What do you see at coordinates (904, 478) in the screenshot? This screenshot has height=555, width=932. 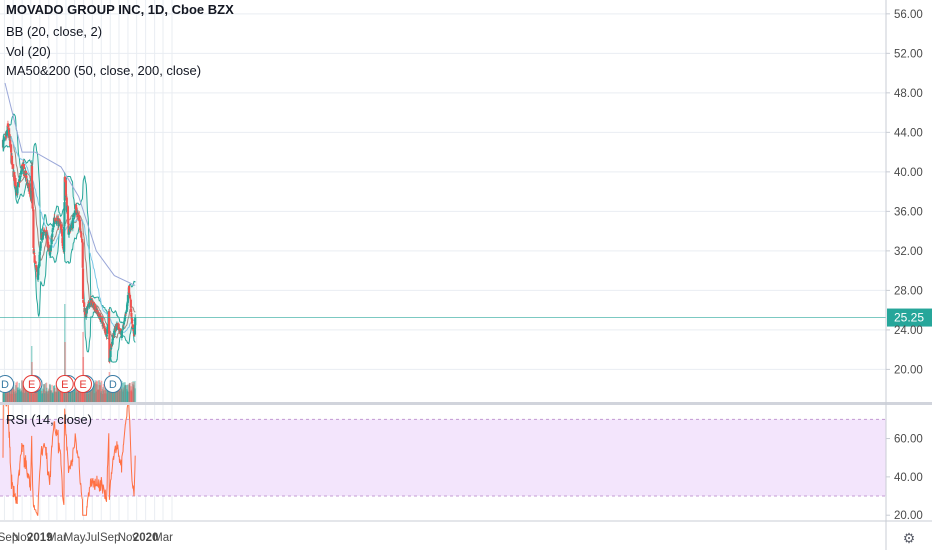 I see `rsi-axis: 20.00 40.00 60.00` at bounding box center [904, 478].